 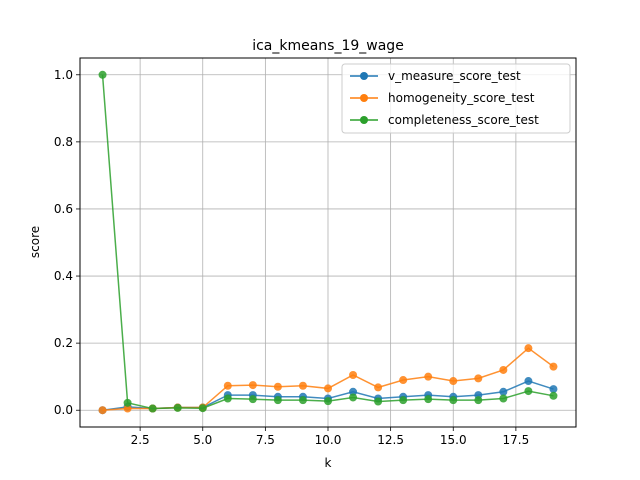 I want to click on y-tick-label: 0.6, so click(x=63, y=209).